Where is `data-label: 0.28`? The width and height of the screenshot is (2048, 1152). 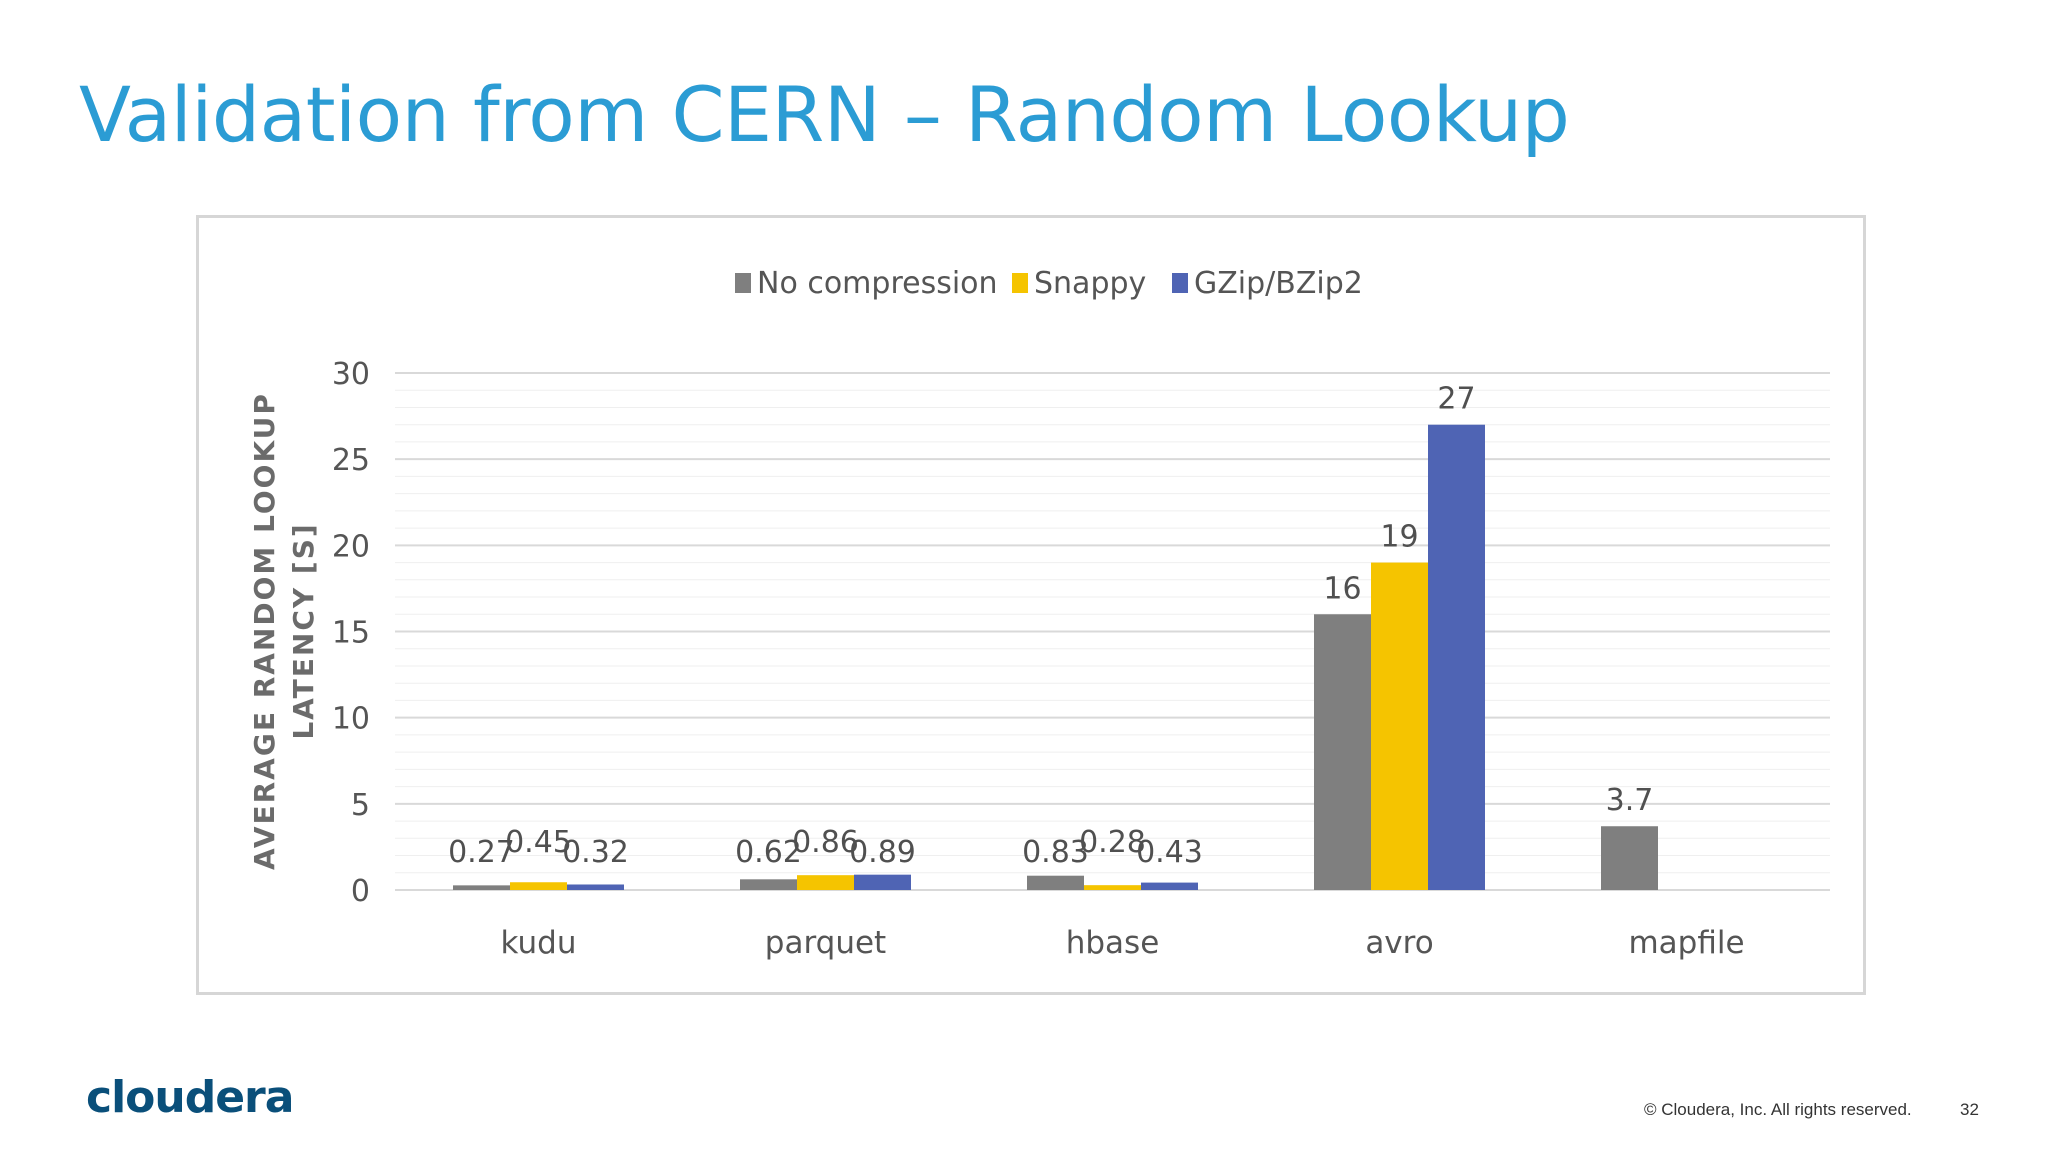
data-label: 0.28 is located at coordinates (1112, 842).